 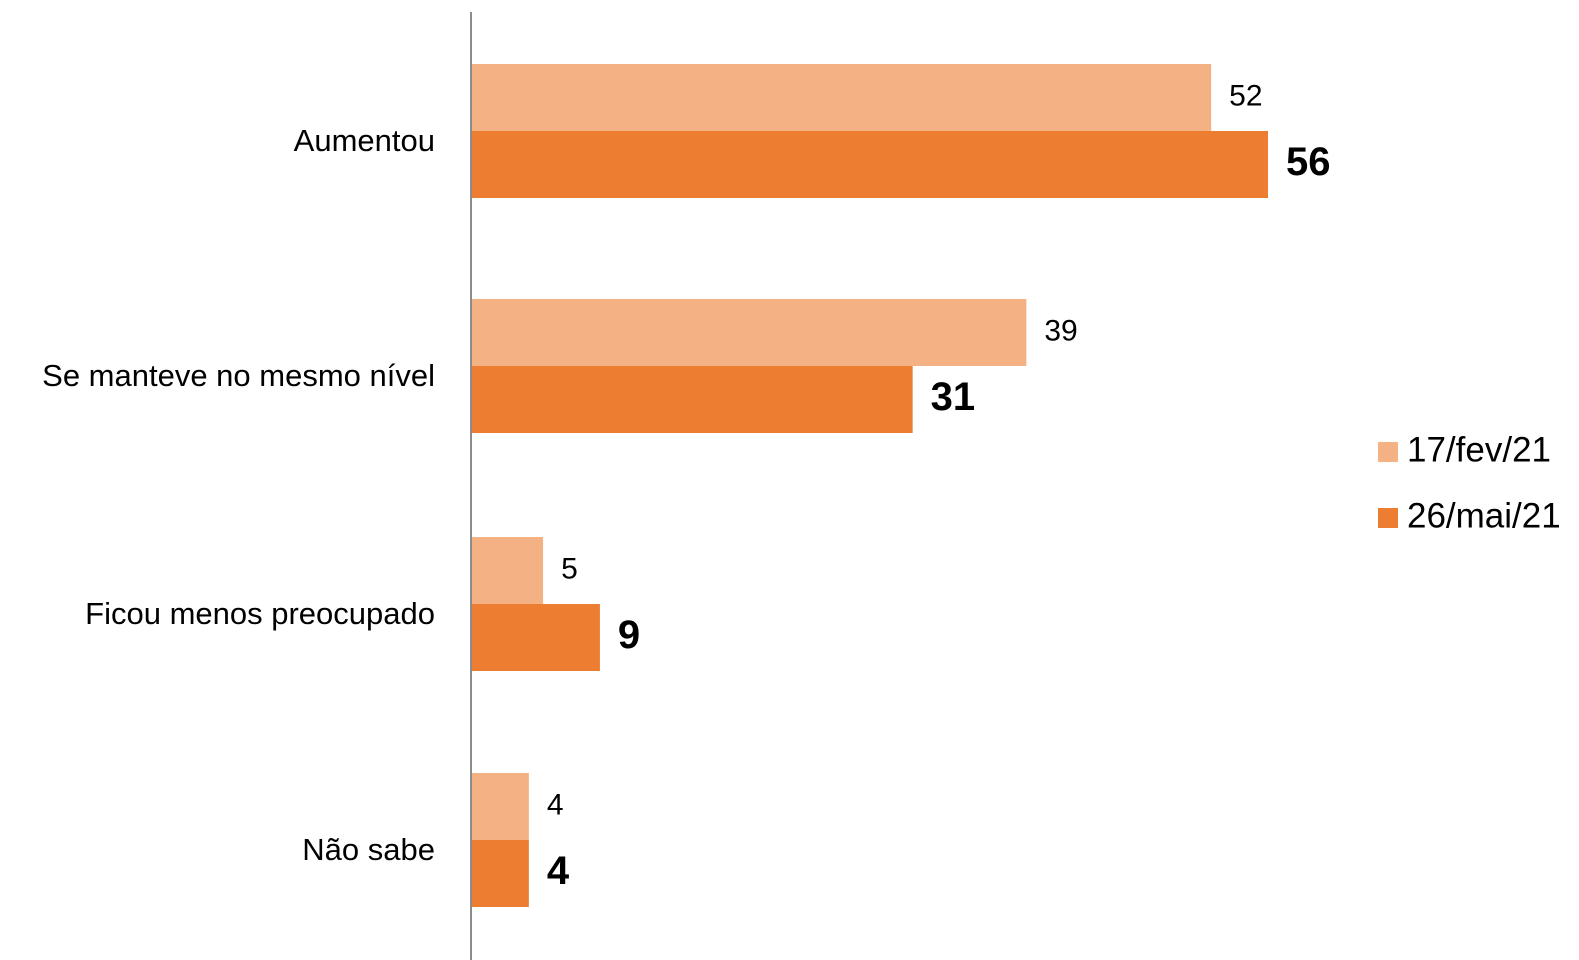 What do you see at coordinates (238, 375) in the screenshot?
I see `category-label: Se manteve no mesmo nível` at bounding box center [238, 375].